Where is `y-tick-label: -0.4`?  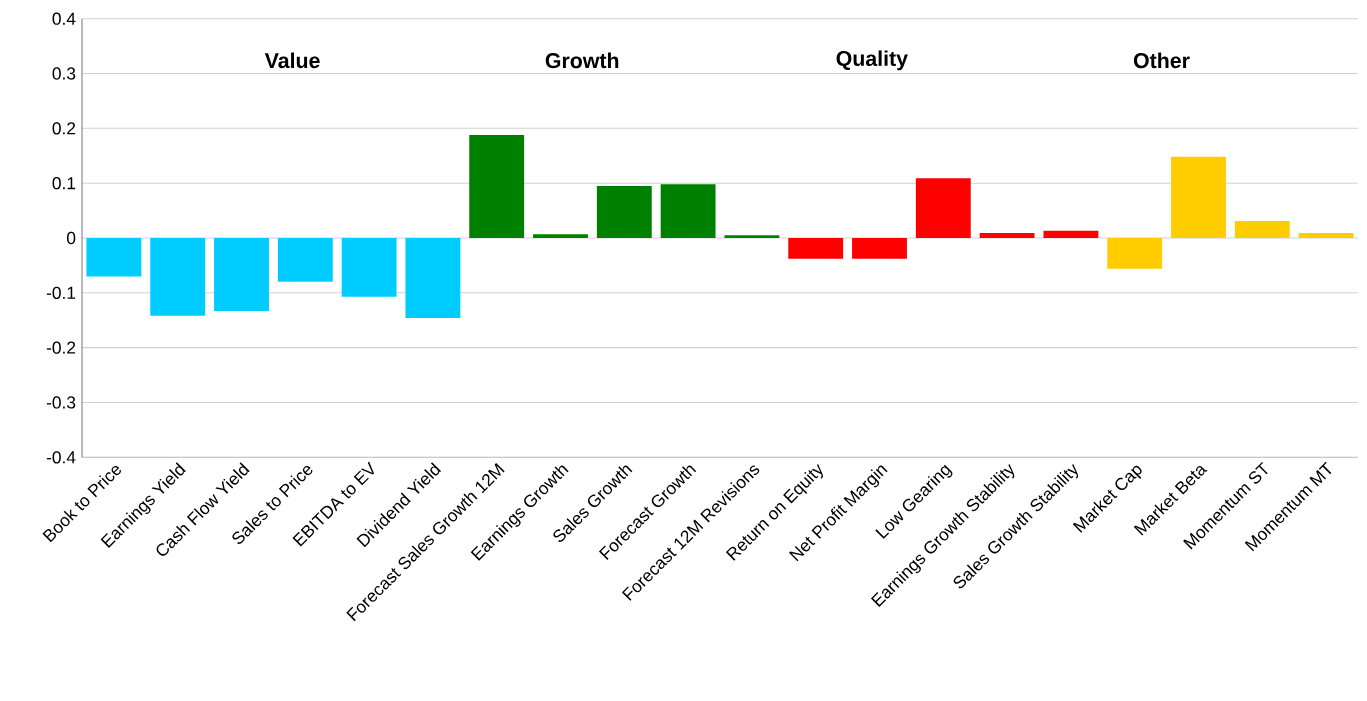 y-tick-label: -0.4 is located at coordinates (61, 457).